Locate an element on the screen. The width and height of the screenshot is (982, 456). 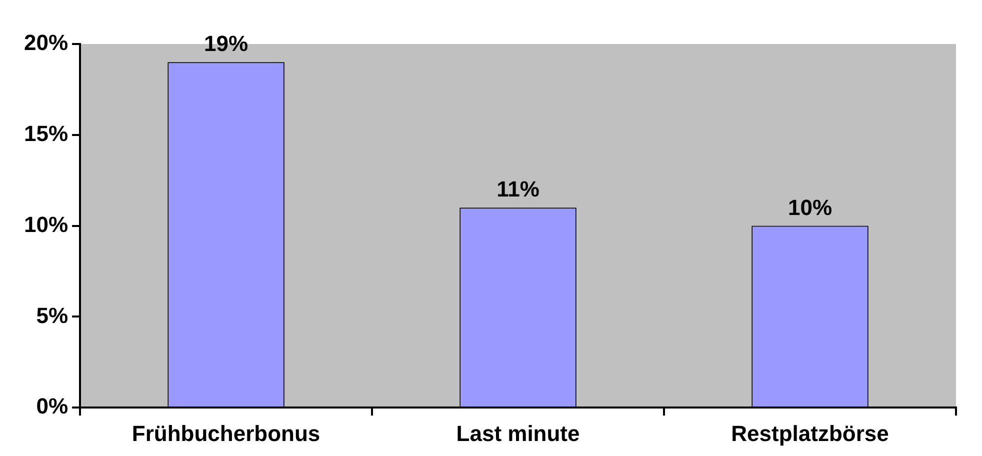
data-label: 19% is located at coordinates (226, 43).